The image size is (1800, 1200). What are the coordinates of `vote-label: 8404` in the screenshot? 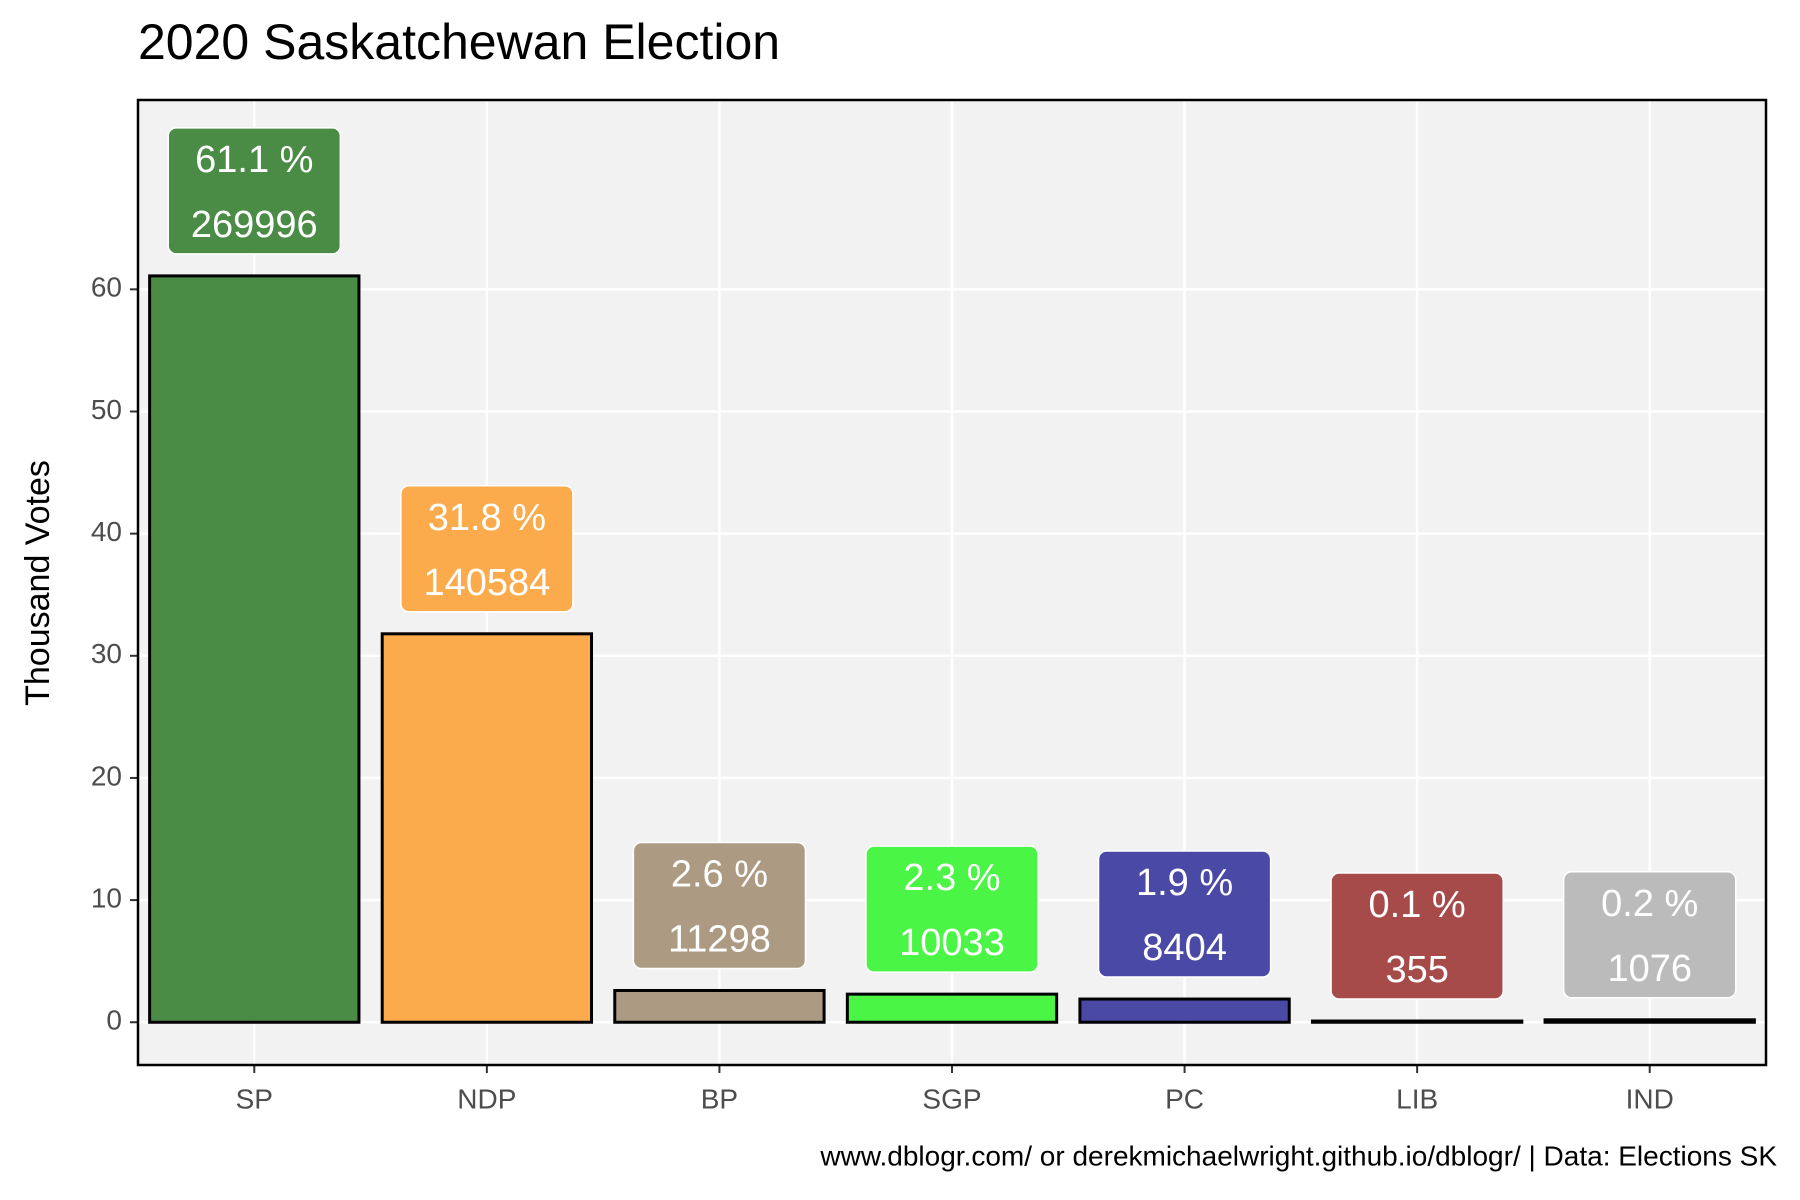 It's located at (1184, 948).